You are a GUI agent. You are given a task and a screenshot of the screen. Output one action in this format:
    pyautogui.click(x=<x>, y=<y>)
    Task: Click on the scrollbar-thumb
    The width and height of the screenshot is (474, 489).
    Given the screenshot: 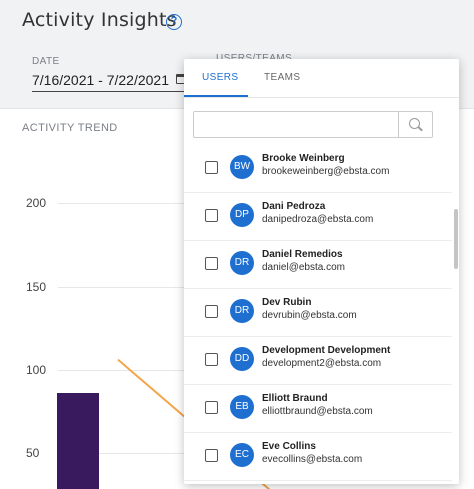 What is the action you would take?
    pyautogui.click(x=456, y=239)
    